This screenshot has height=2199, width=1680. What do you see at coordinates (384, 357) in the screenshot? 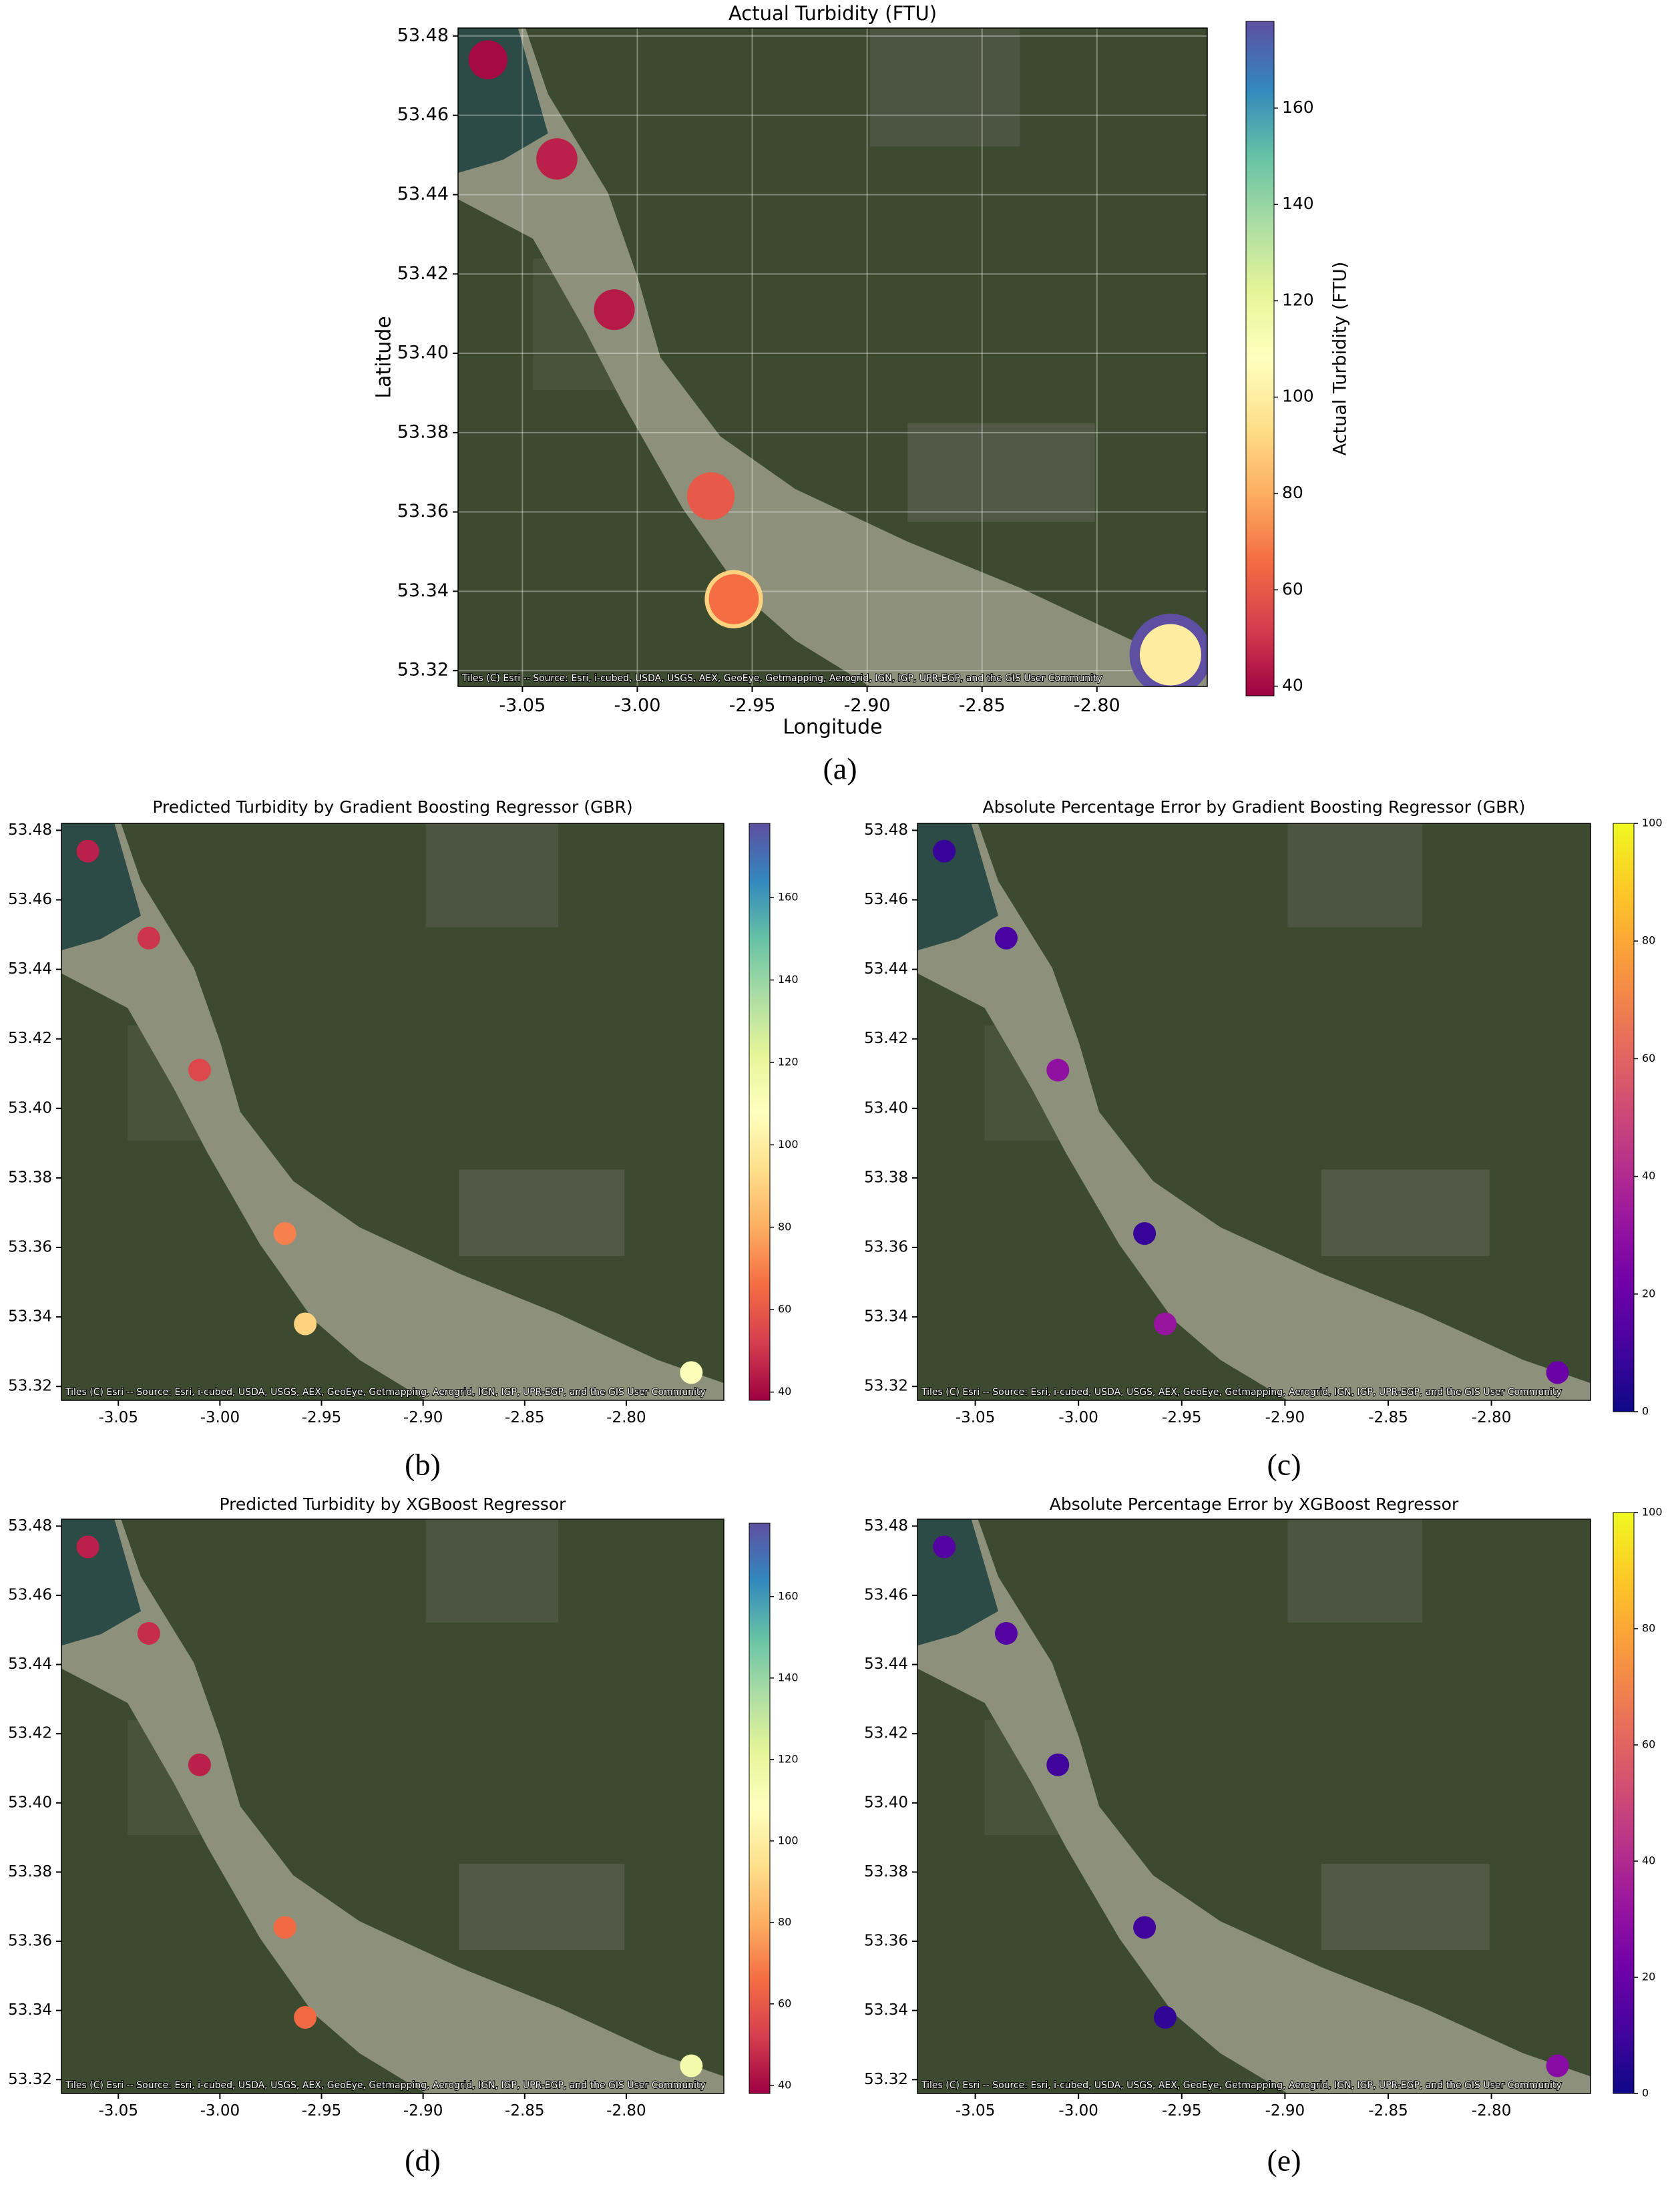
I see `y-axis-label: Latitude` at bounding box center [384, 357].